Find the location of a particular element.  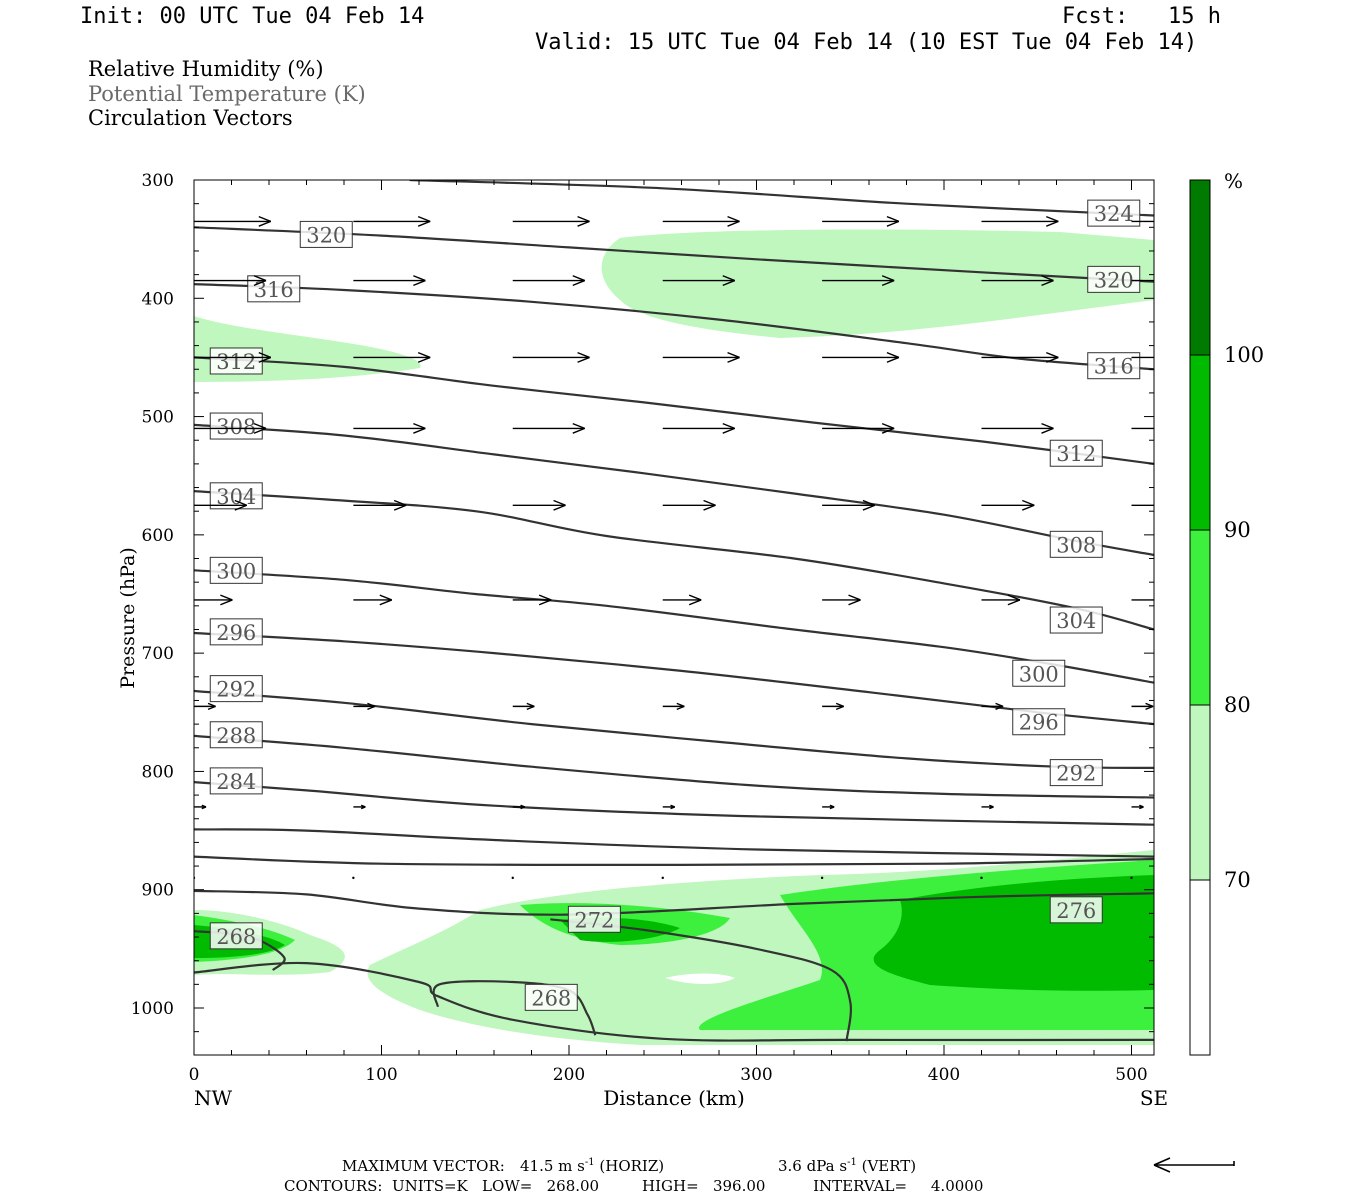

x-tick-label: 300 is located at coordinates (756, 1075).